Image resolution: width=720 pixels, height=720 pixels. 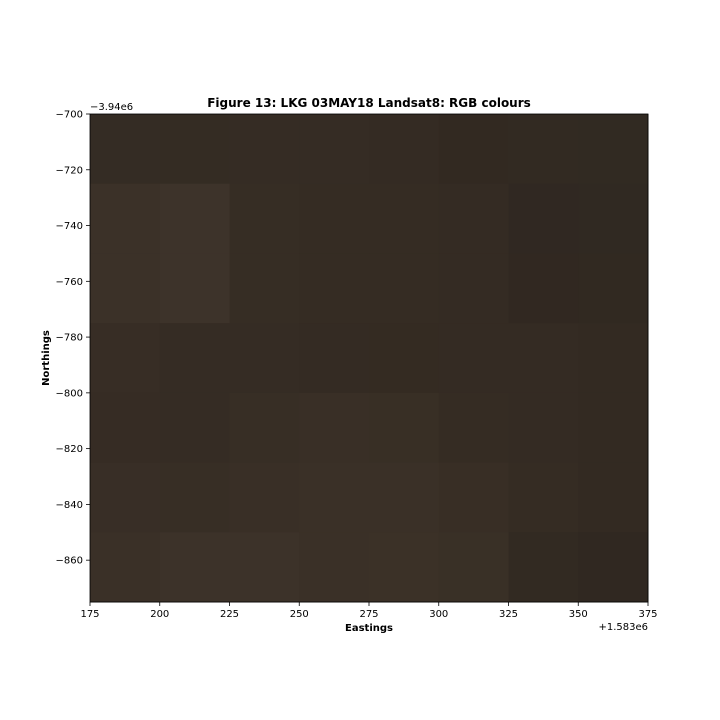 What do you see at coordinates (69, 282) in the screenshot?
I see `y-tick-label: −760` at bounding box center [69, 282].